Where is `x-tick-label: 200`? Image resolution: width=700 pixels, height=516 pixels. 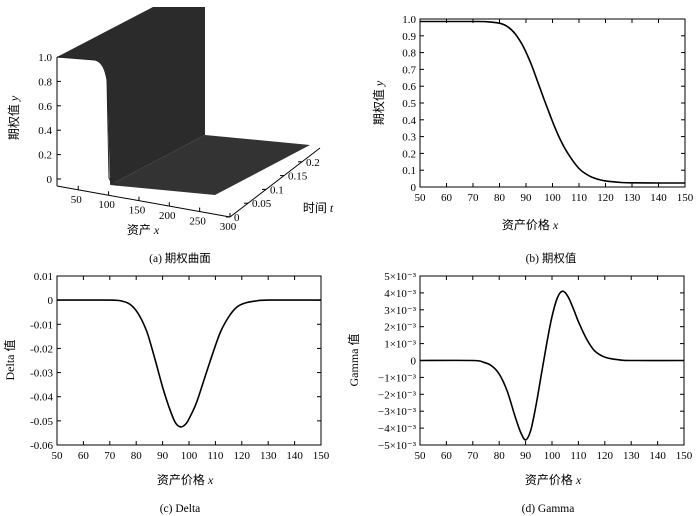
x-tick-label: 200 is located at coordinates (167, 216).